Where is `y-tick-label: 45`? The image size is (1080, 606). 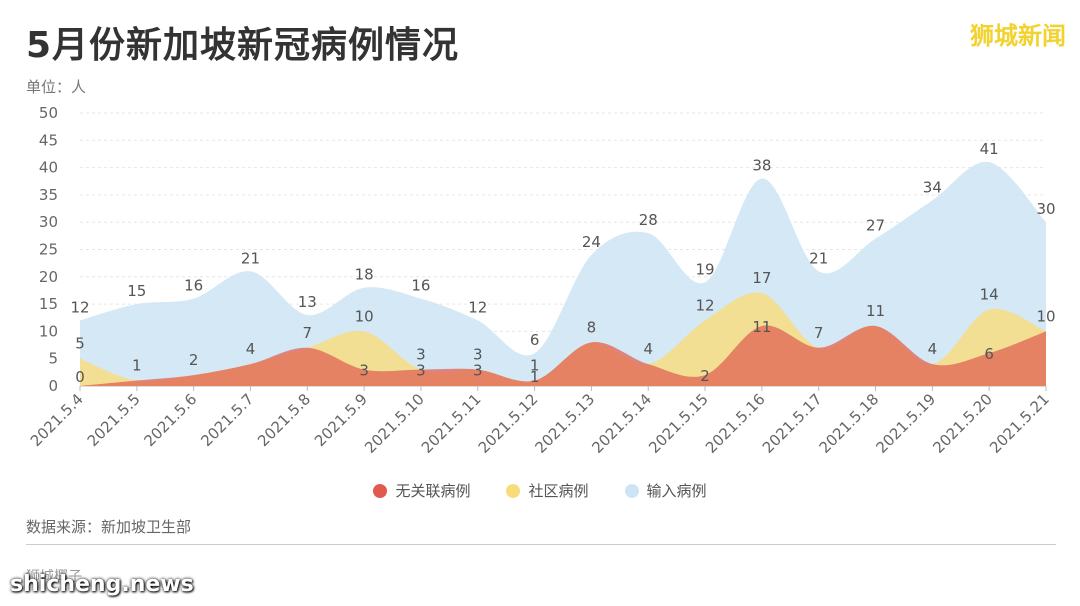
y-tick-label: 45 is located at coordinates (48, 140).